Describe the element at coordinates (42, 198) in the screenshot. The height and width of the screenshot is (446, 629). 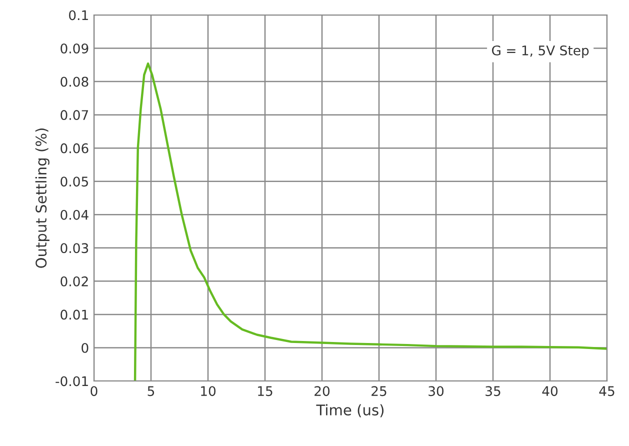
I see `y-axis-title: Output Settling (%)` at that location.